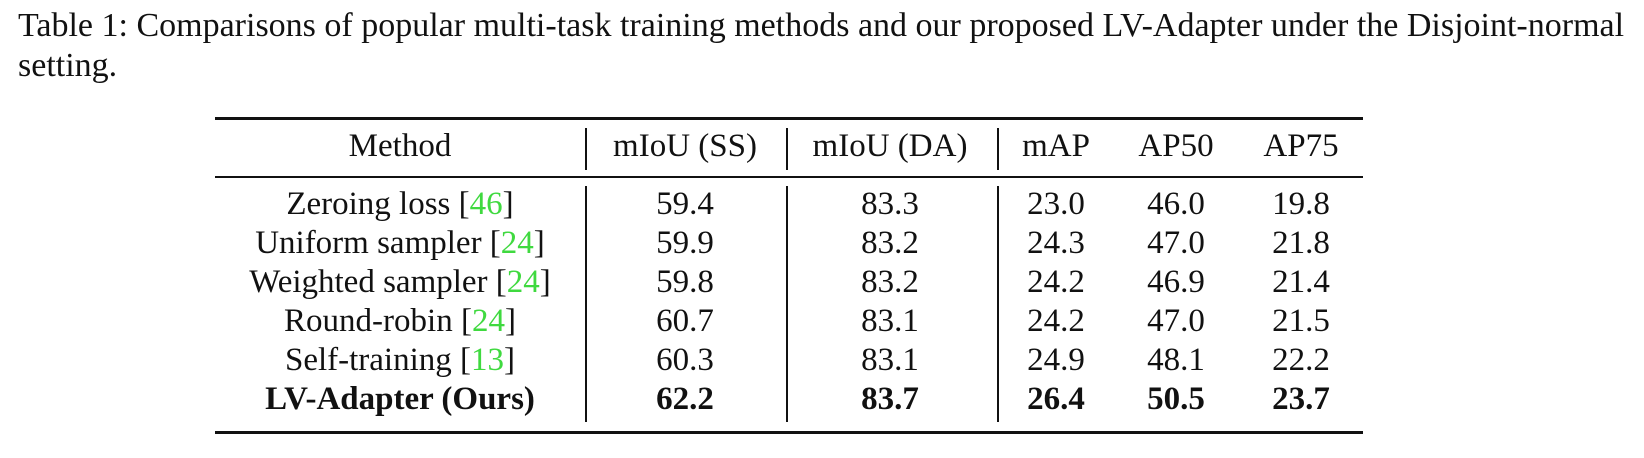 This screenshot has height=458, width=1644. What do you see at coordinates (368, 321) in the screenshot?
I see `method-name: Round-robin` at bounding box center [368, 321].